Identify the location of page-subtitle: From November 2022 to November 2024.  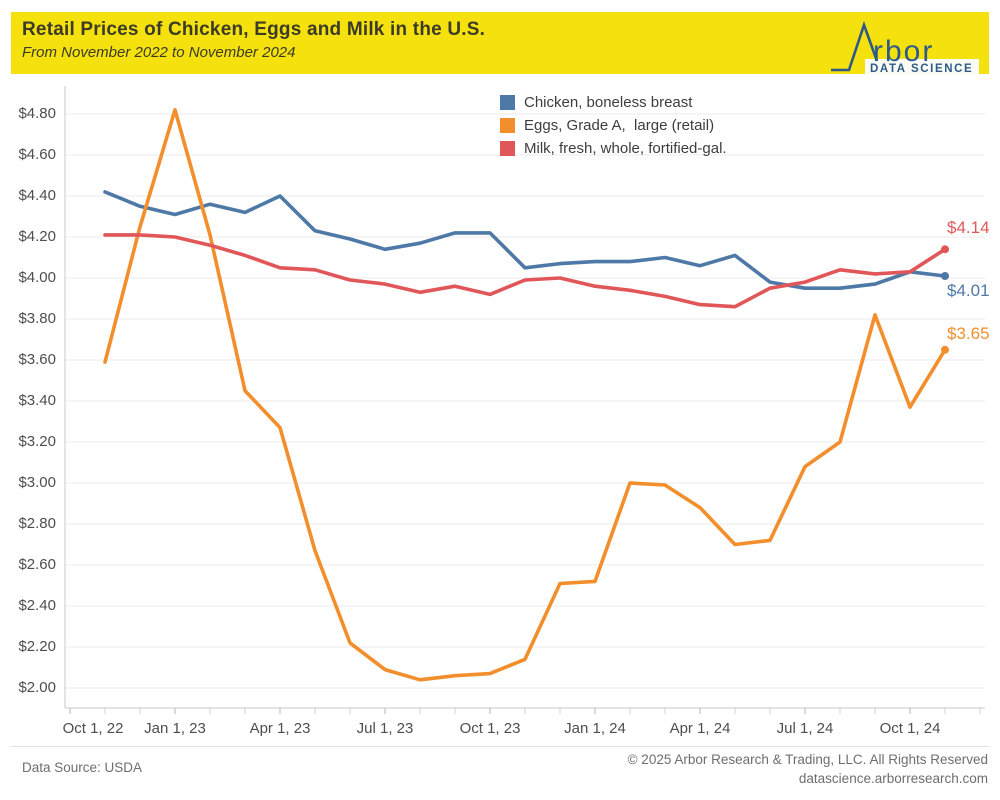
(159, 52).